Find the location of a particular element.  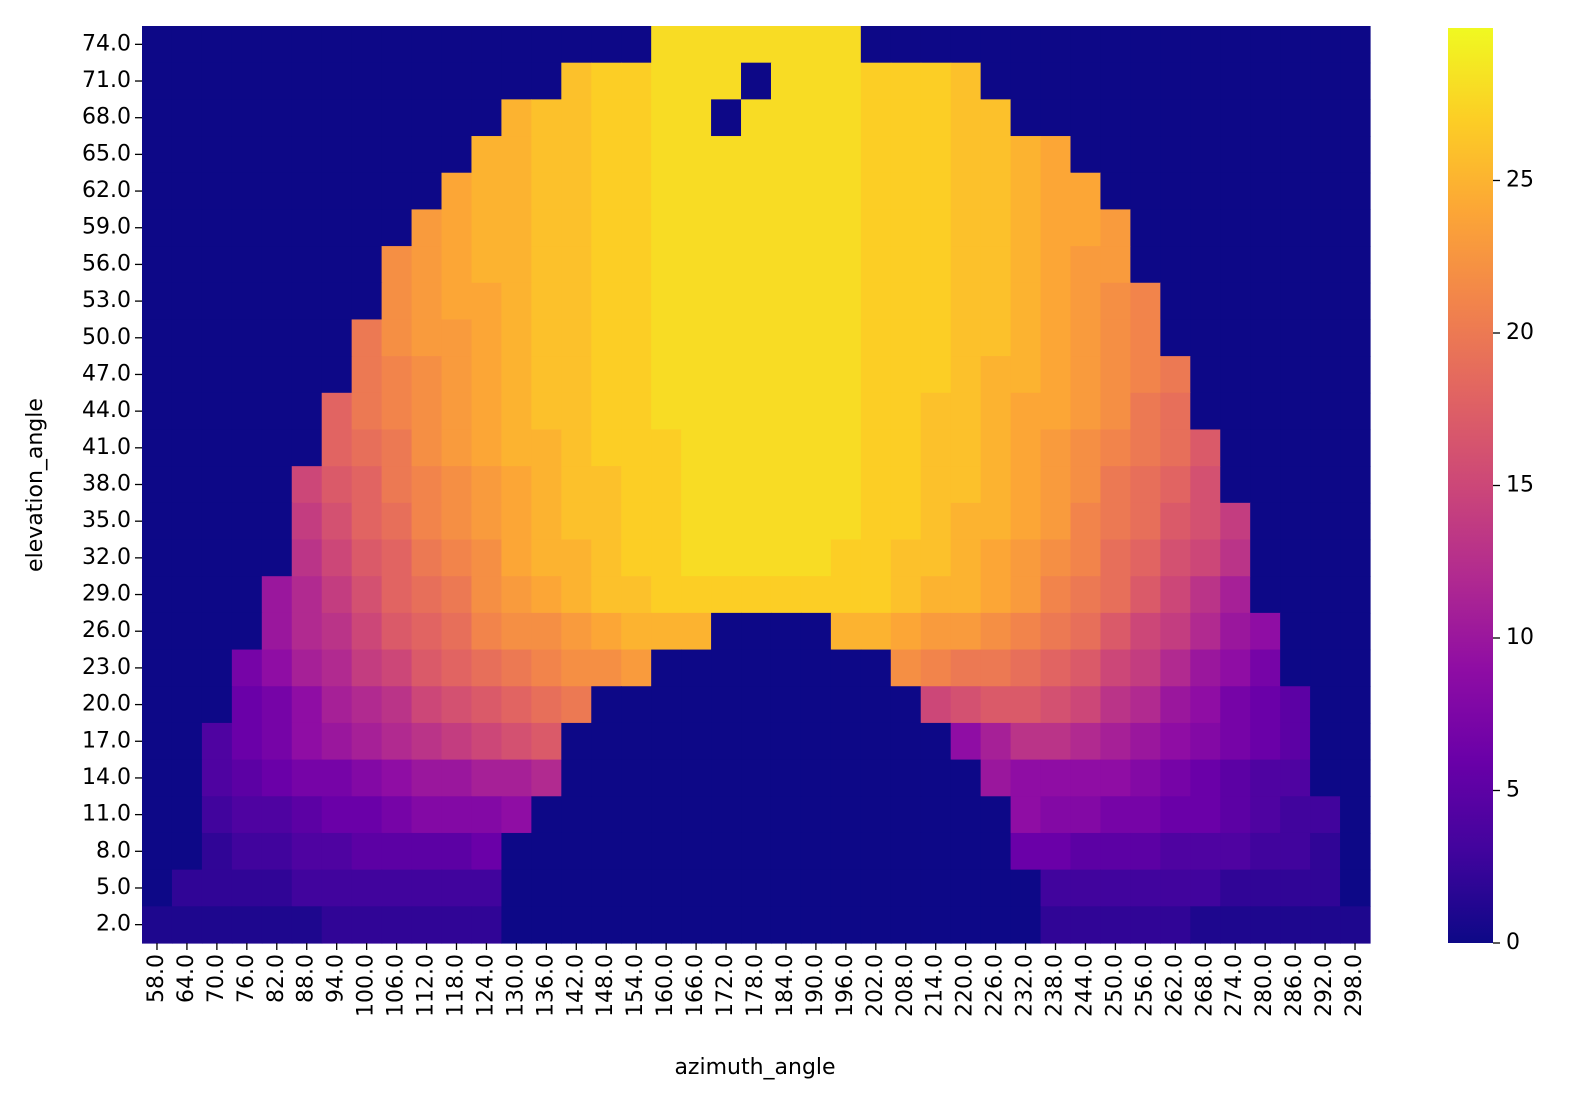

y-tick-label: 14.0 is located at coordinates (106, 777).